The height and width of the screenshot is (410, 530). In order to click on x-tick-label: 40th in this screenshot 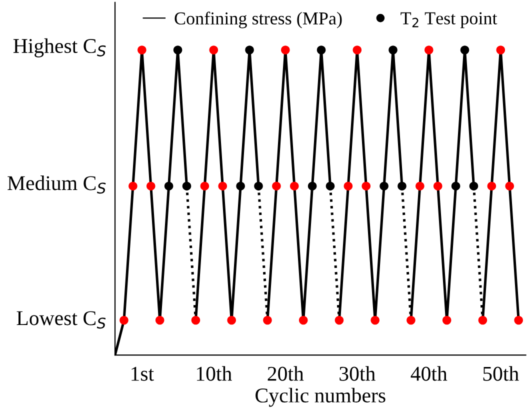, I will do `click(429, 373)`.